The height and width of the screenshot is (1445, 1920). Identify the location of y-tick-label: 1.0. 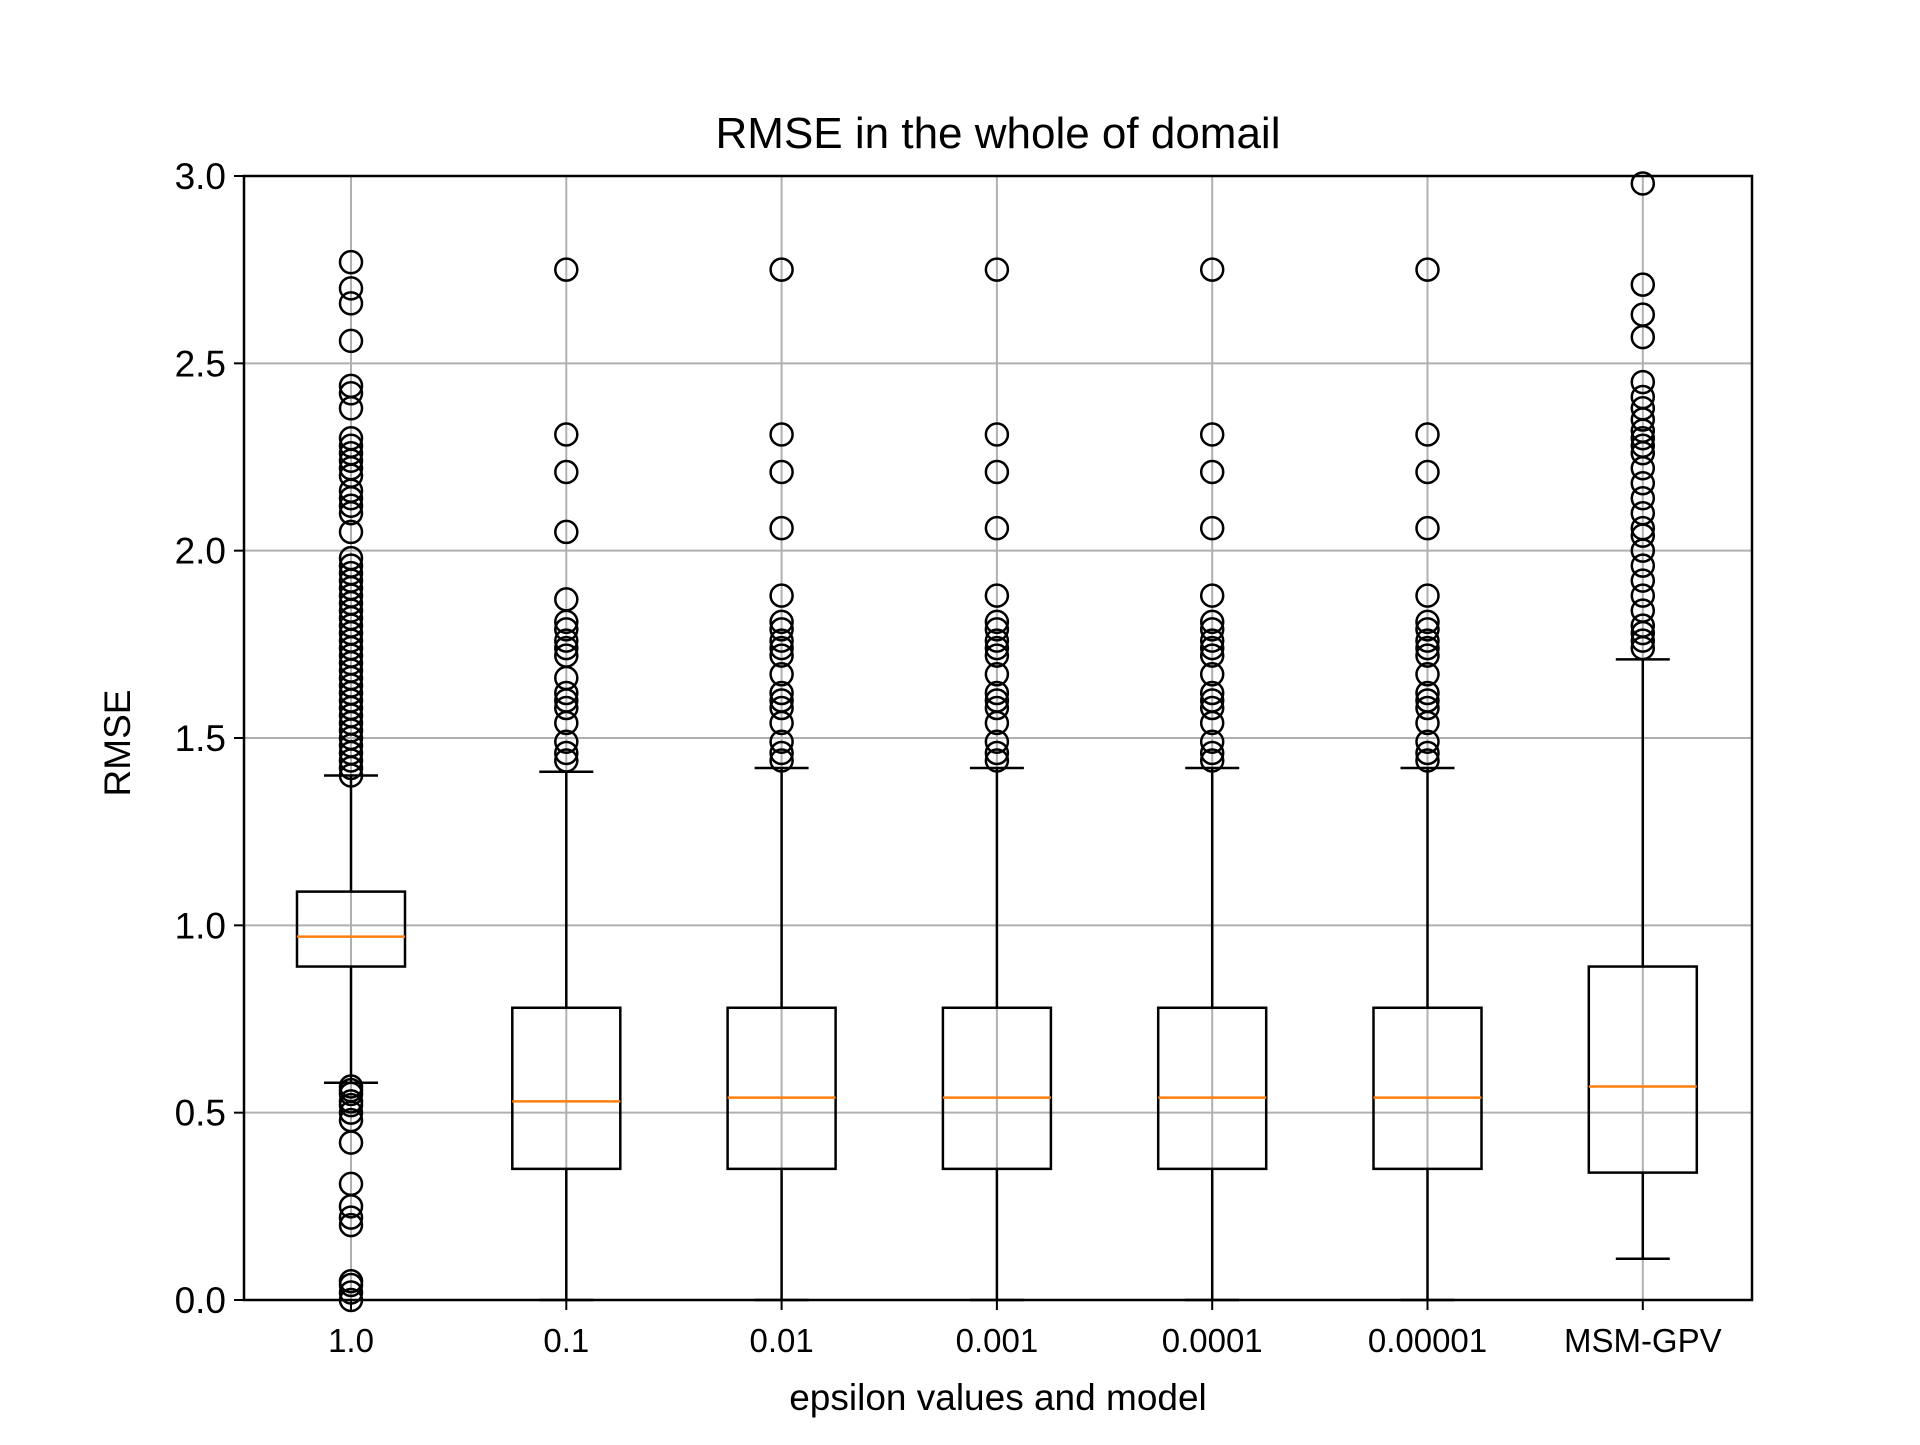
(200, 925).